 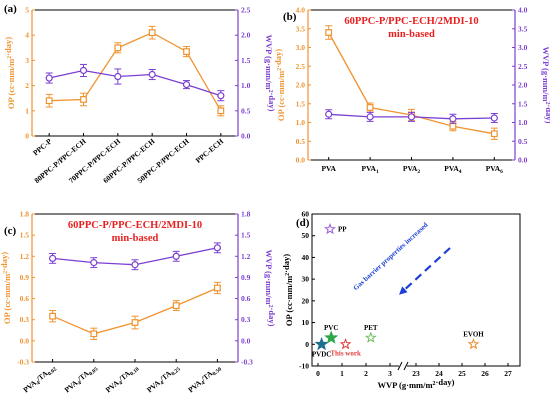 I want to click on x-tick-label: 24, so click(x=439, y=373).